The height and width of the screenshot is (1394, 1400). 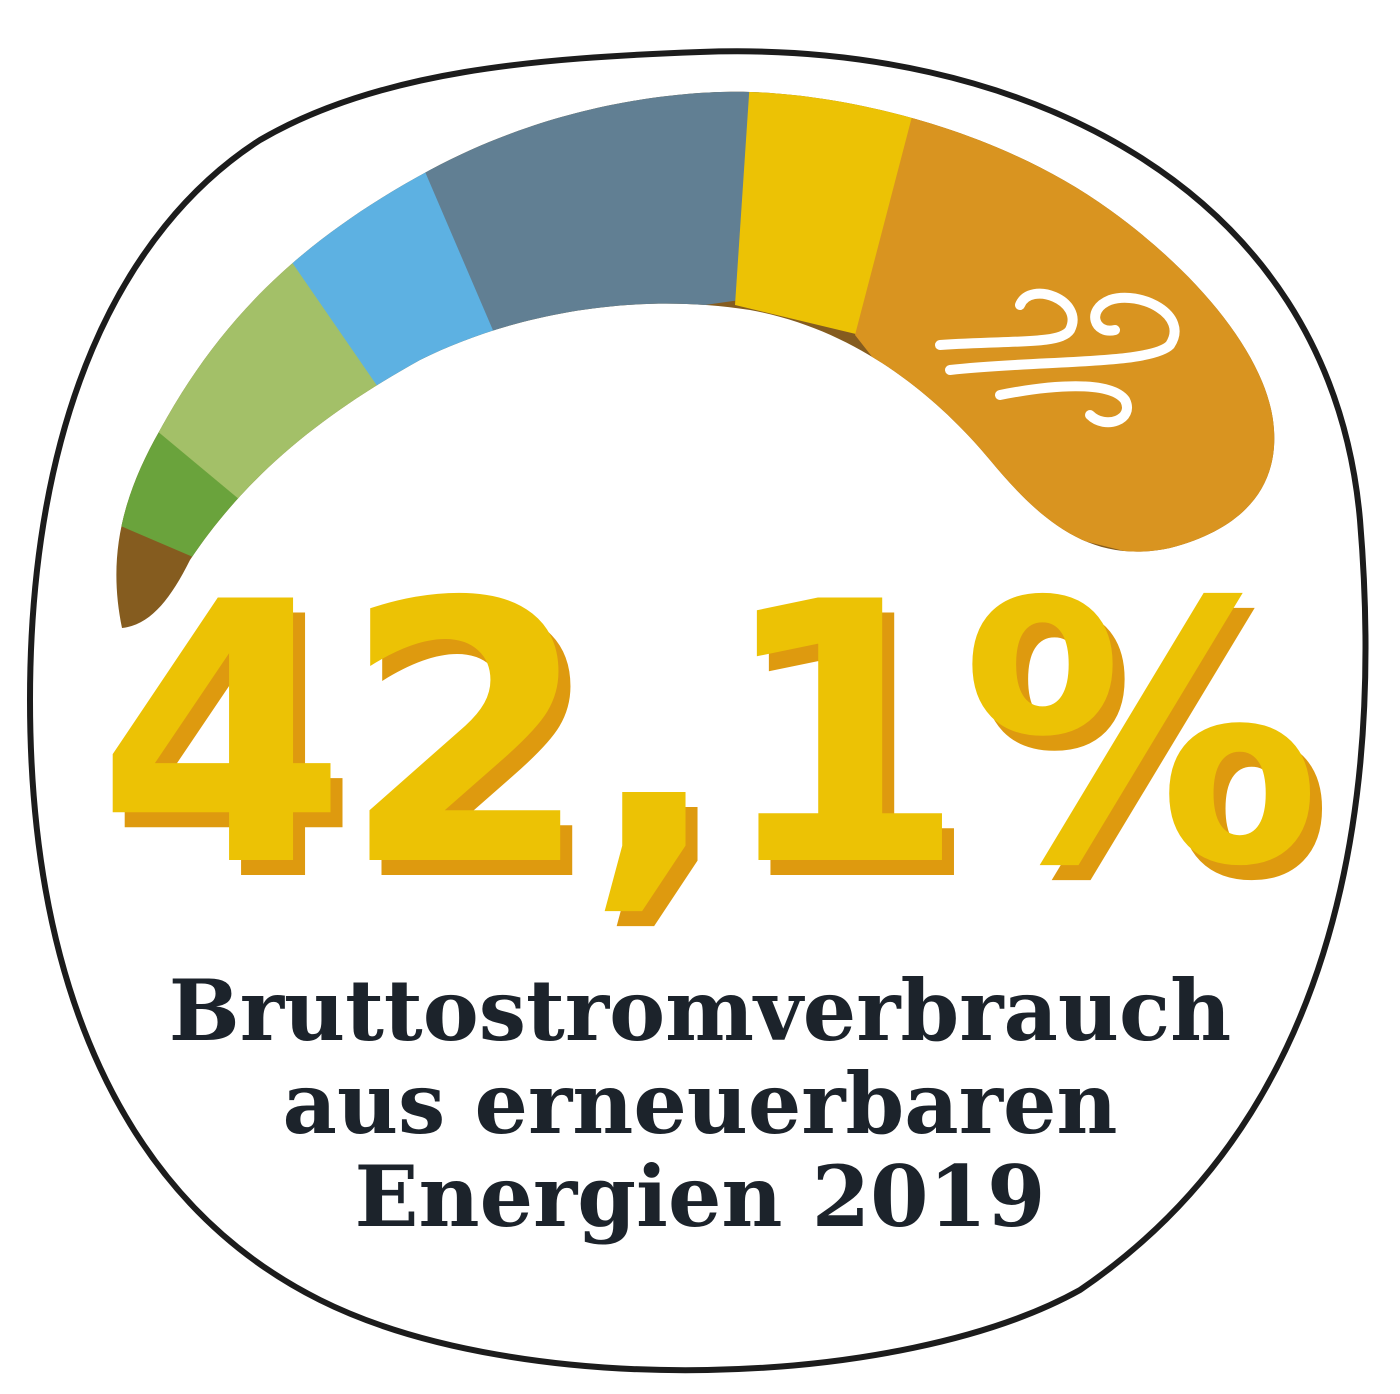 What do you see at coordinates (1057, 358) in the screenshot?
I see `wind-icon` at bounding box center [1057, 358].